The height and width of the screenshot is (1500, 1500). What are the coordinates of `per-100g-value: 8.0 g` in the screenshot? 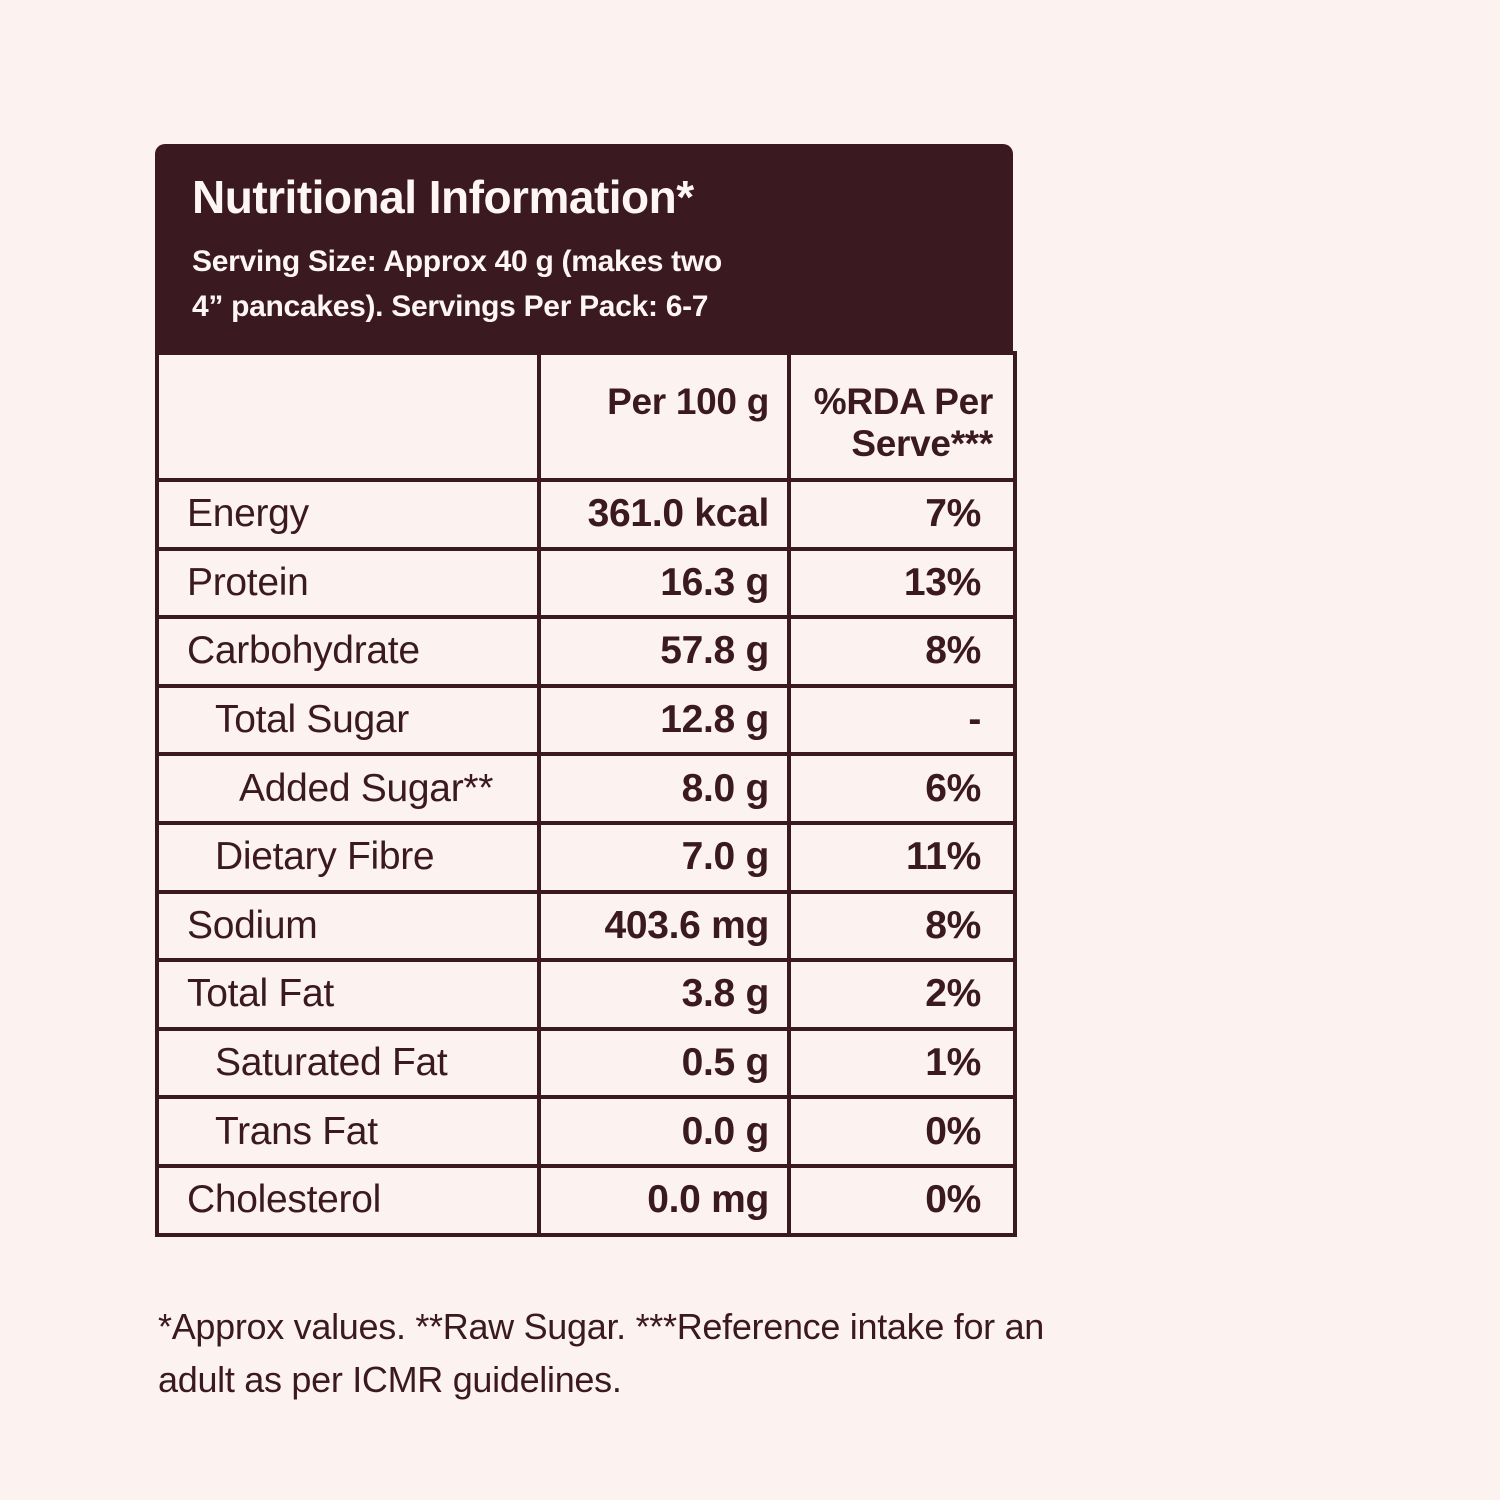 It's located at (664, 788).